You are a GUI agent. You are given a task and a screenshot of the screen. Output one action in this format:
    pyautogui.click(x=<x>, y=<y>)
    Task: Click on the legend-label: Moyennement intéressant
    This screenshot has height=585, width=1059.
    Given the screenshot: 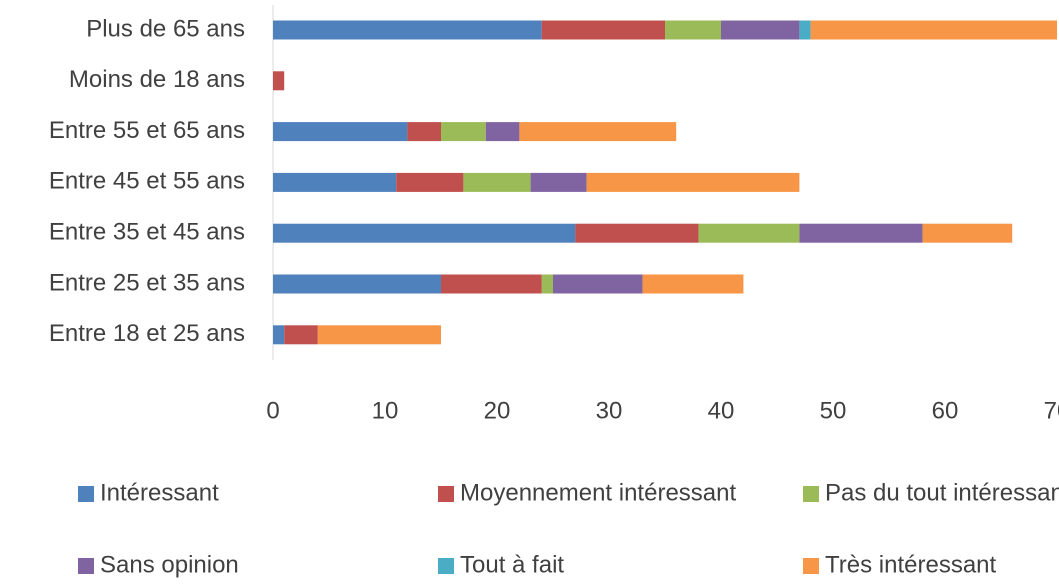 What is the action you would take?
    pyautogui.click(x=598, y=492)
    